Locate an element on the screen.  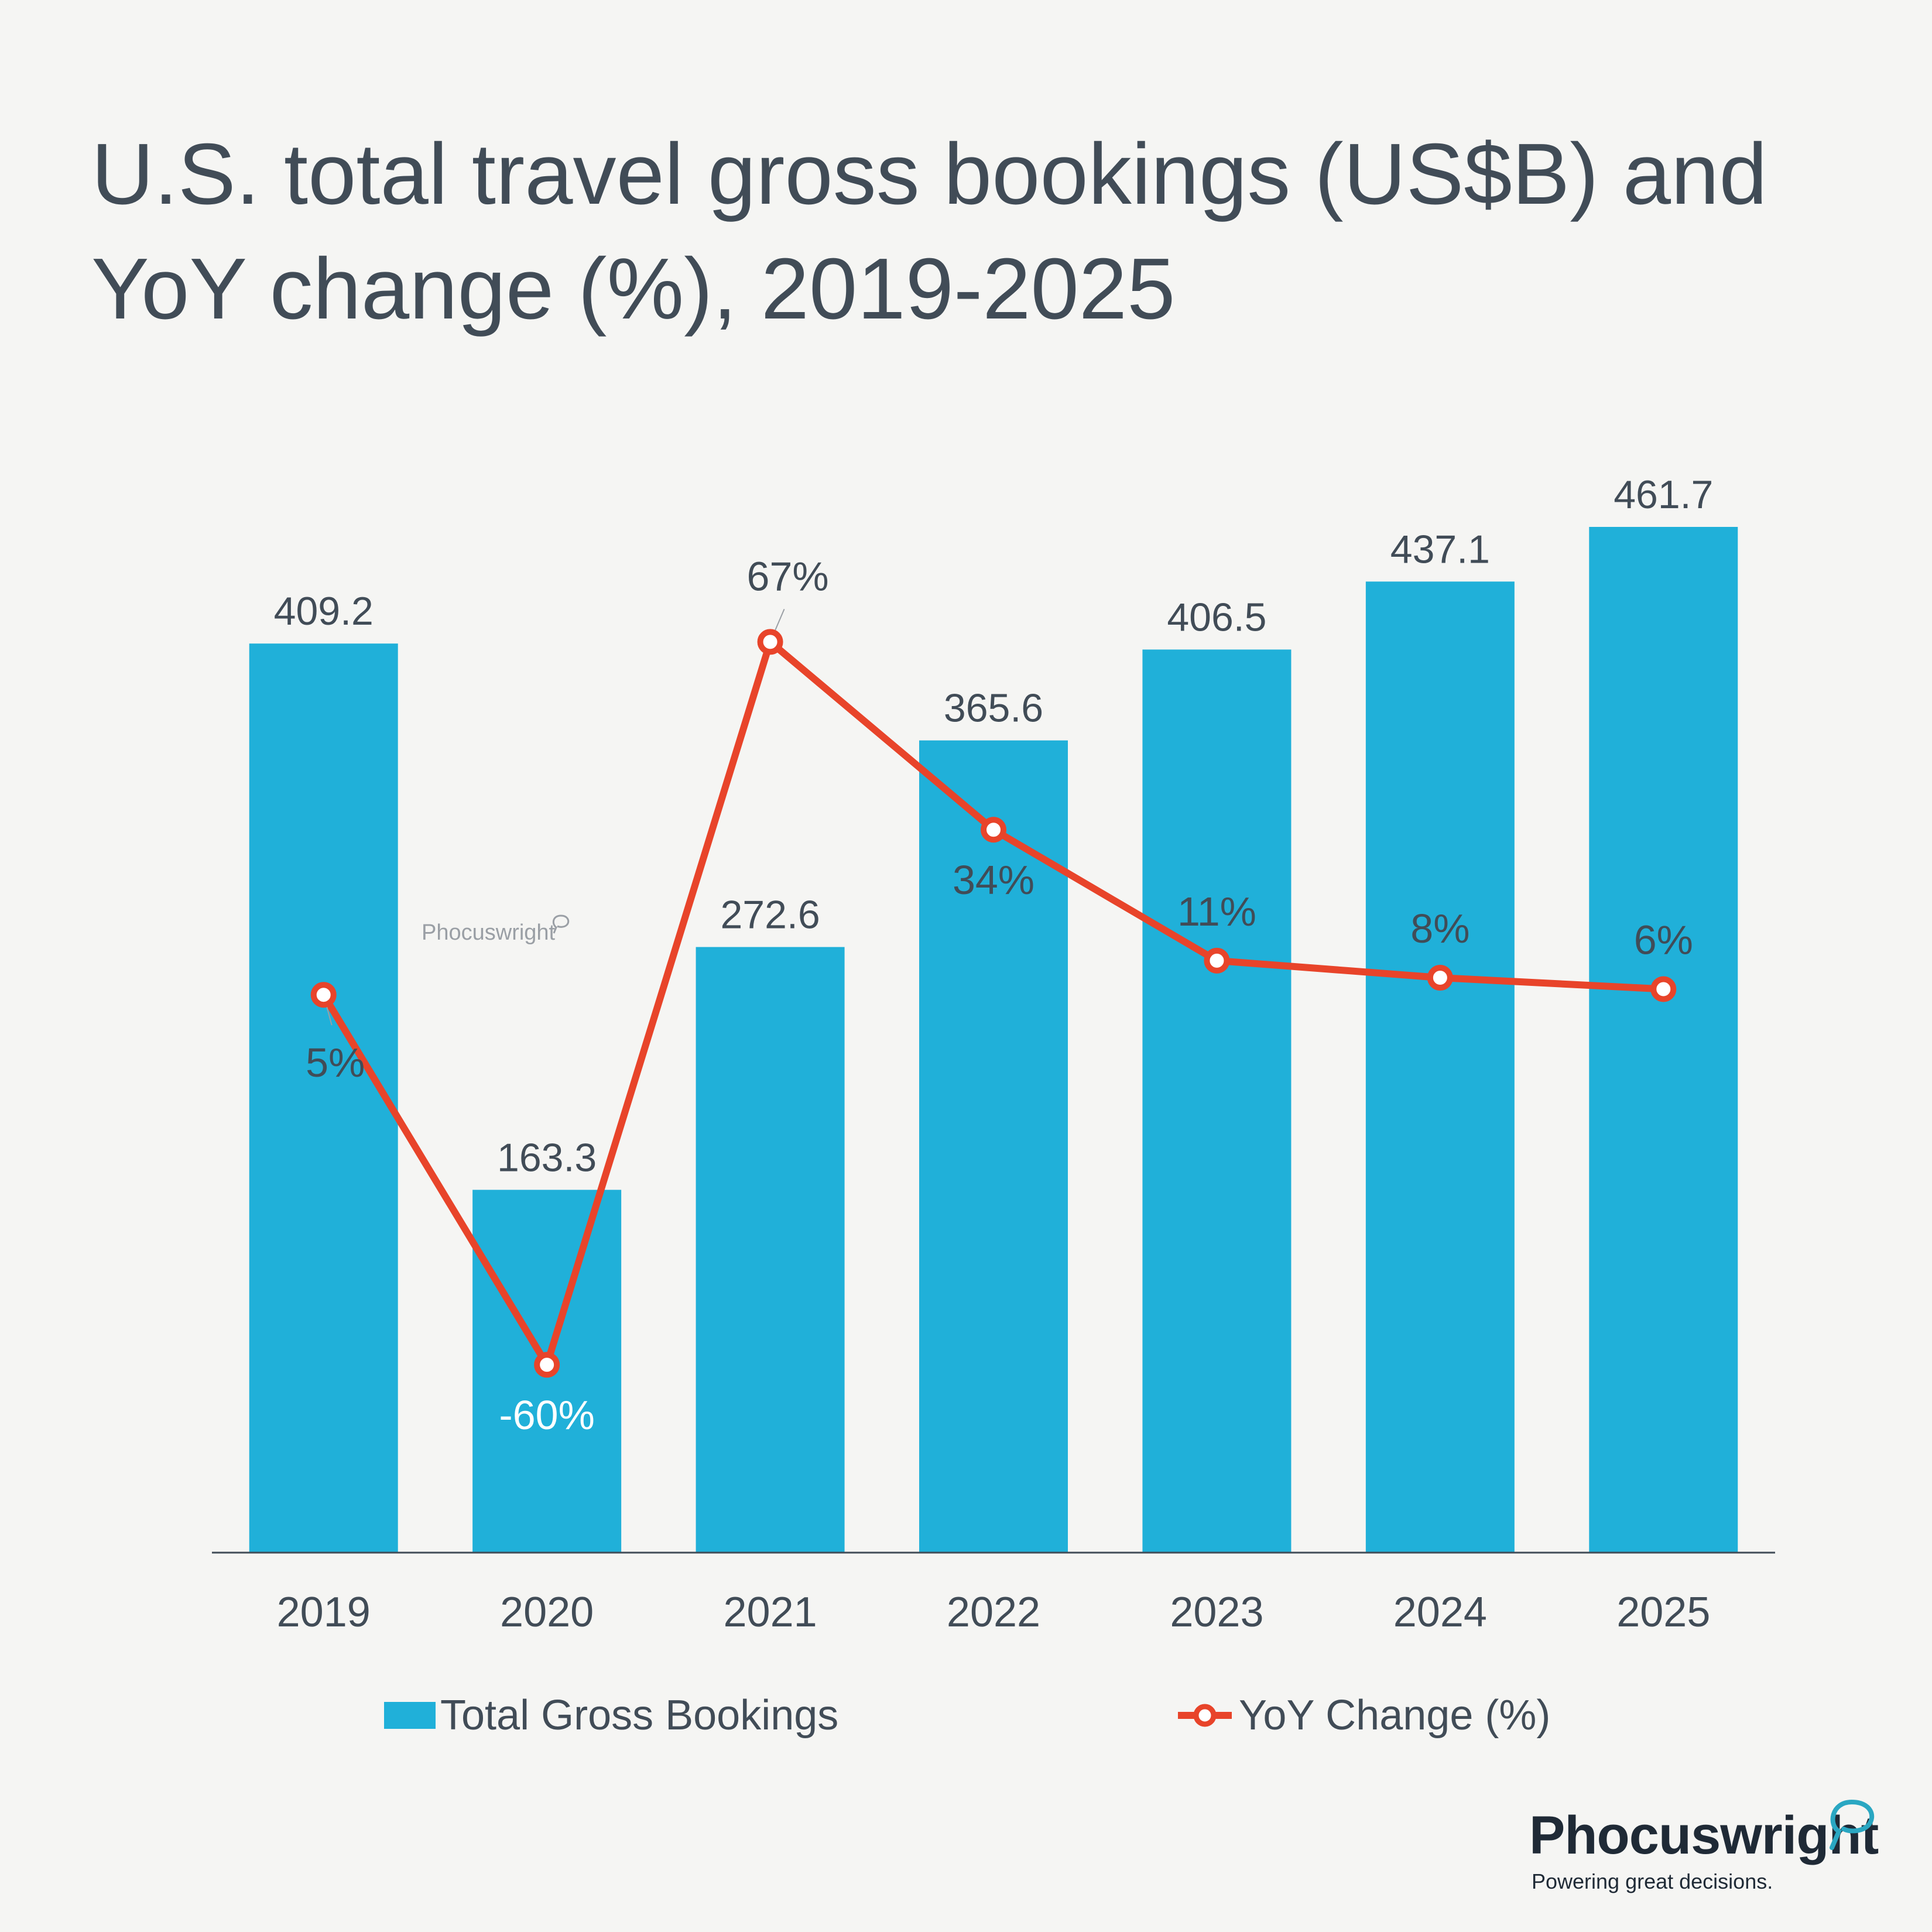
watermark-logo-icon is located at coordinates (561, 924).